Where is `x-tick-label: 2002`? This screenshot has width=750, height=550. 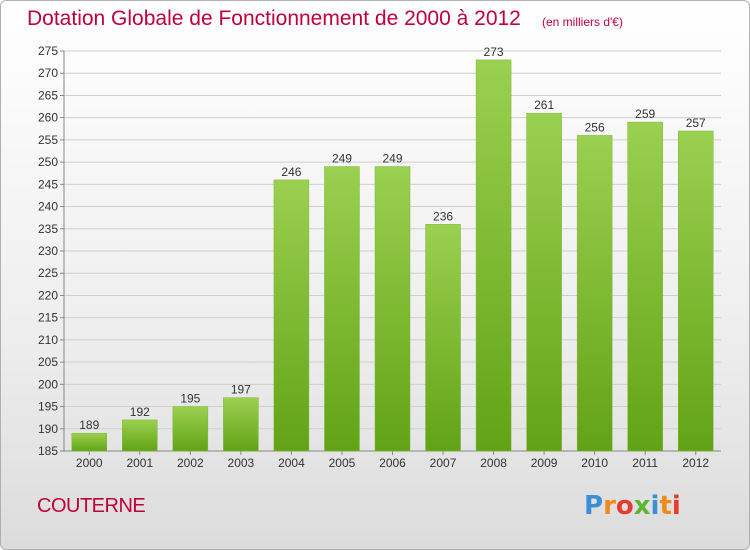 x-tick-label: 2002 is located at coordinates (190, 463).